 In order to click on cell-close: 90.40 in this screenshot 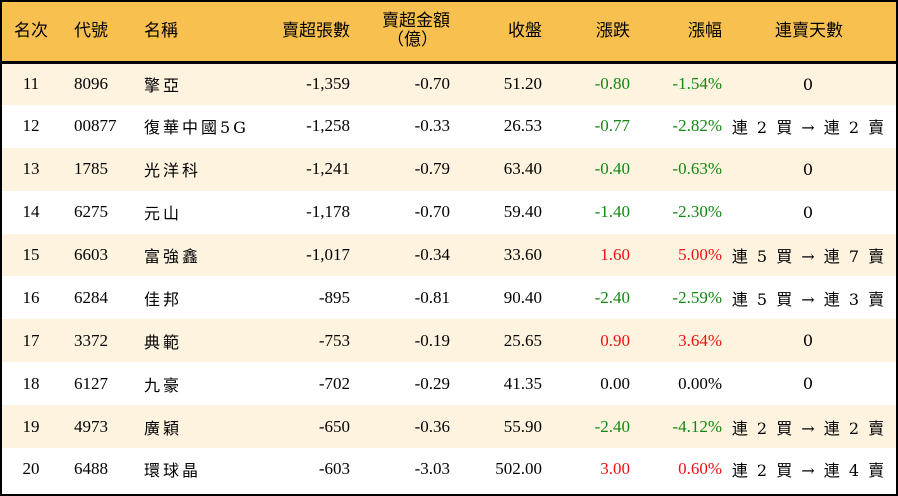, I will do `click(522, 297)`.